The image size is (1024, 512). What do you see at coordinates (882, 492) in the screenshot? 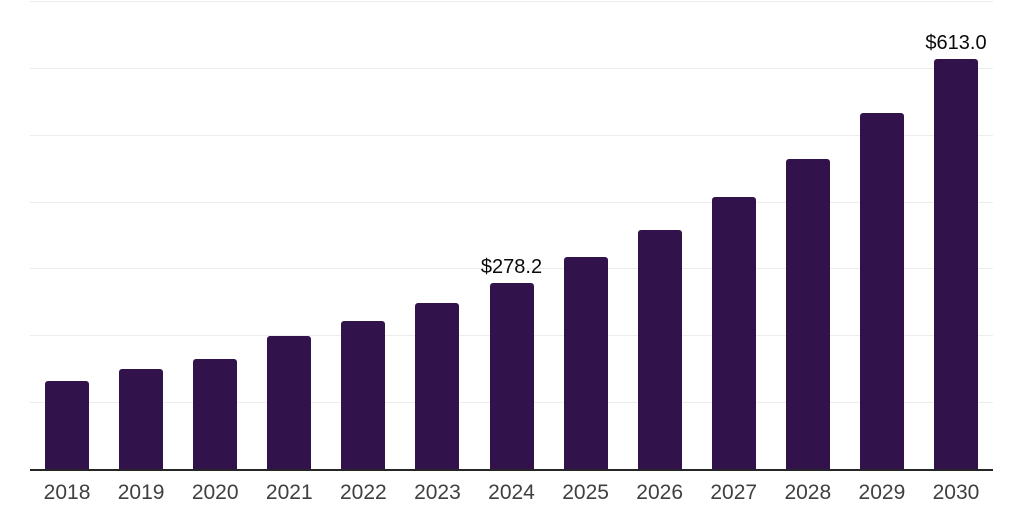
I see `x-axis-label: 2029` at bounding box center [882, 492].